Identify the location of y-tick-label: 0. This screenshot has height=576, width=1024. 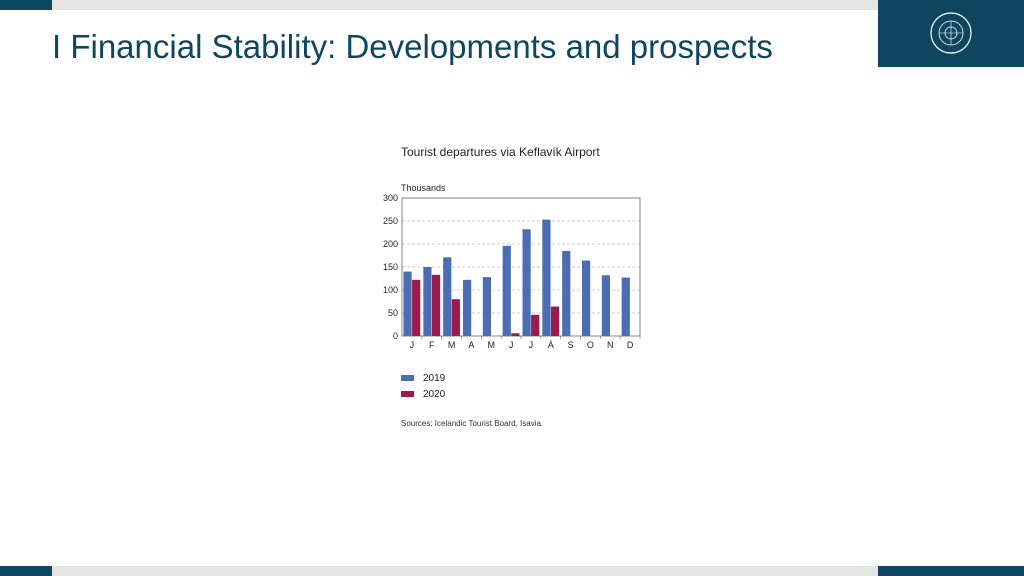
(395, 336).